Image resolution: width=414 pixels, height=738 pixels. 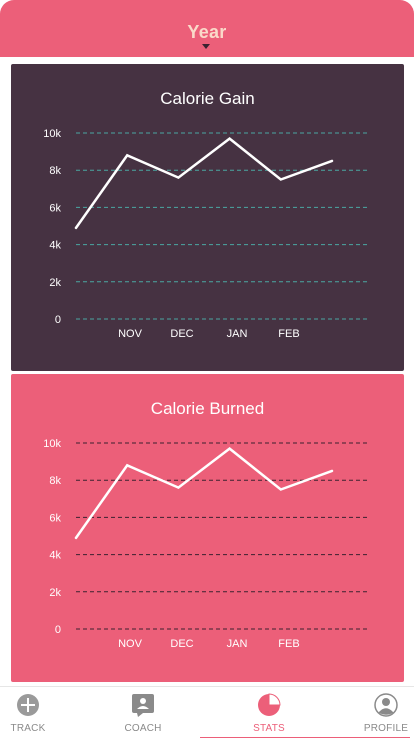 What do you see at coordinates (207, 98) in the screenshot?
I see `chart-title: Calorie Gain` at bounding box center [207, 98].